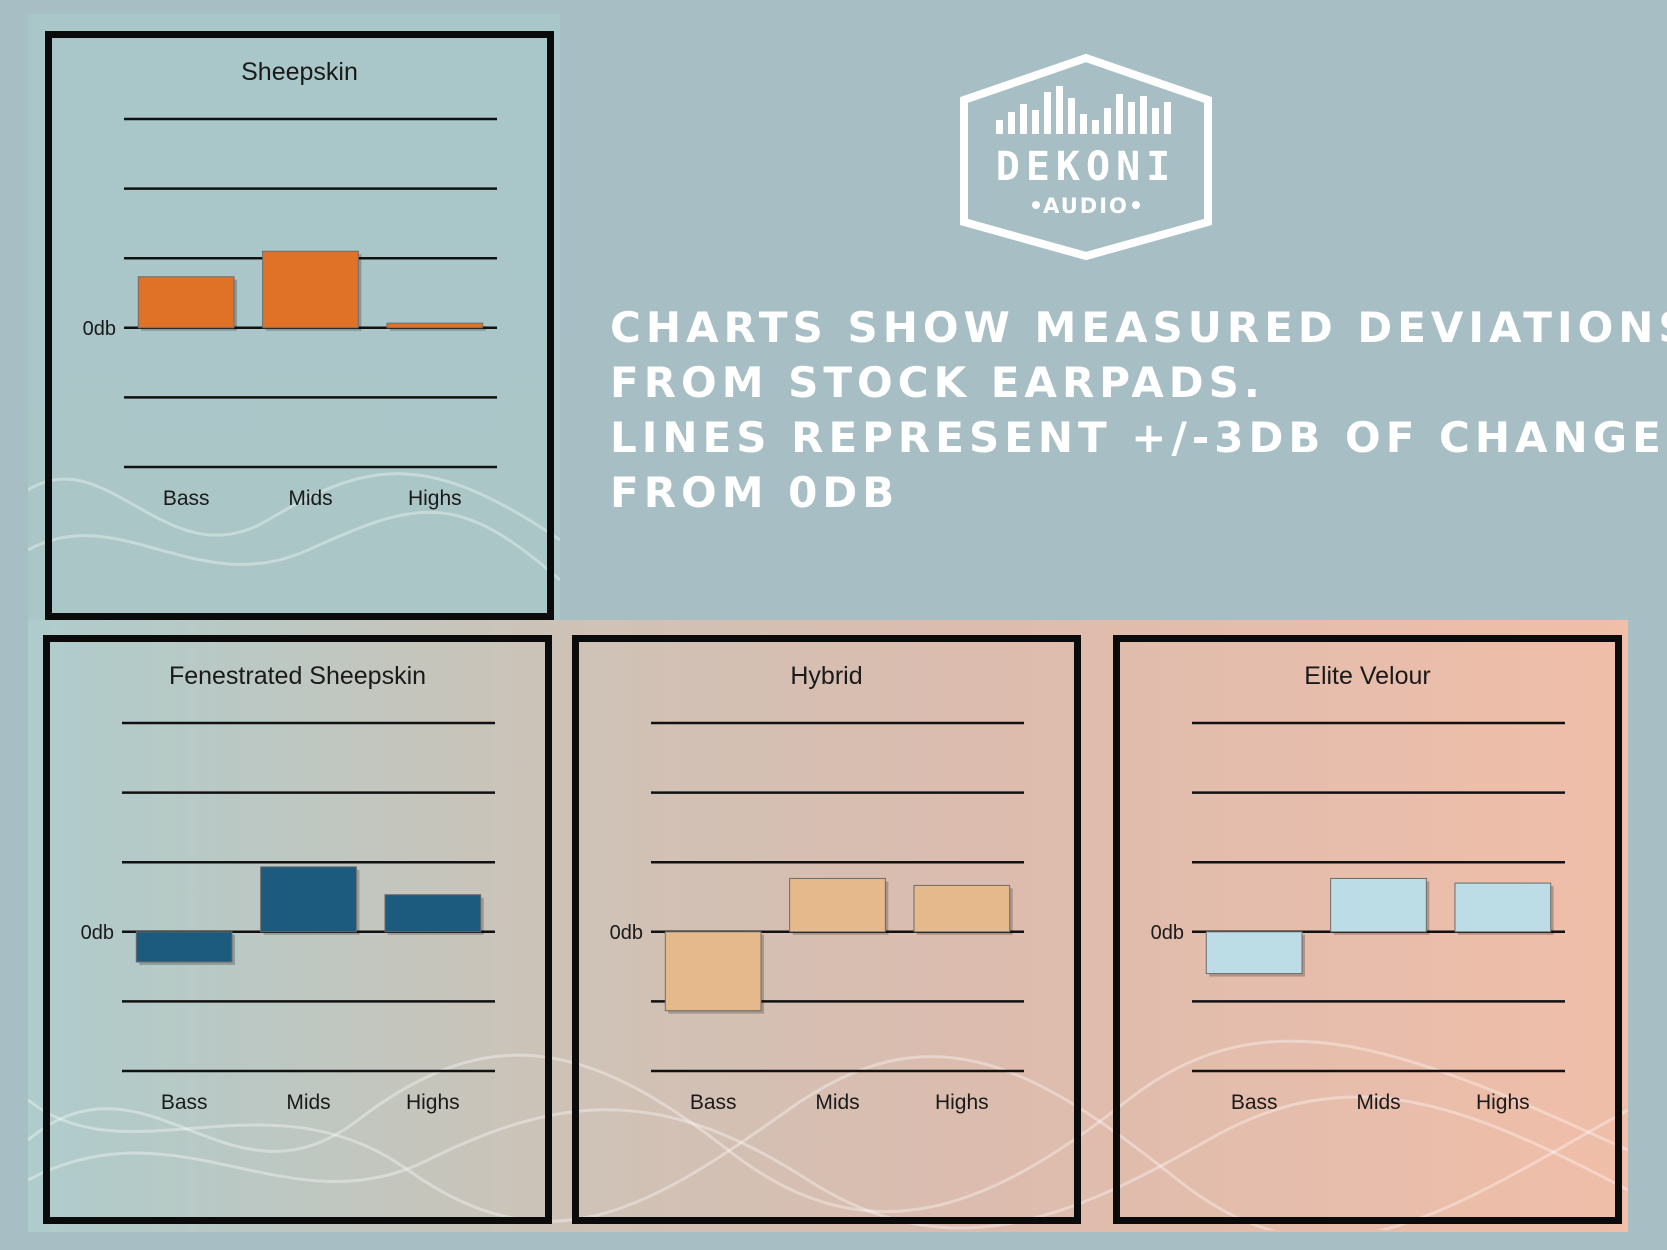  What do you see at coordinates (826, 676) in the screenshot?
I see `chart-title: Hybrid` at bounding box center [826, 676].